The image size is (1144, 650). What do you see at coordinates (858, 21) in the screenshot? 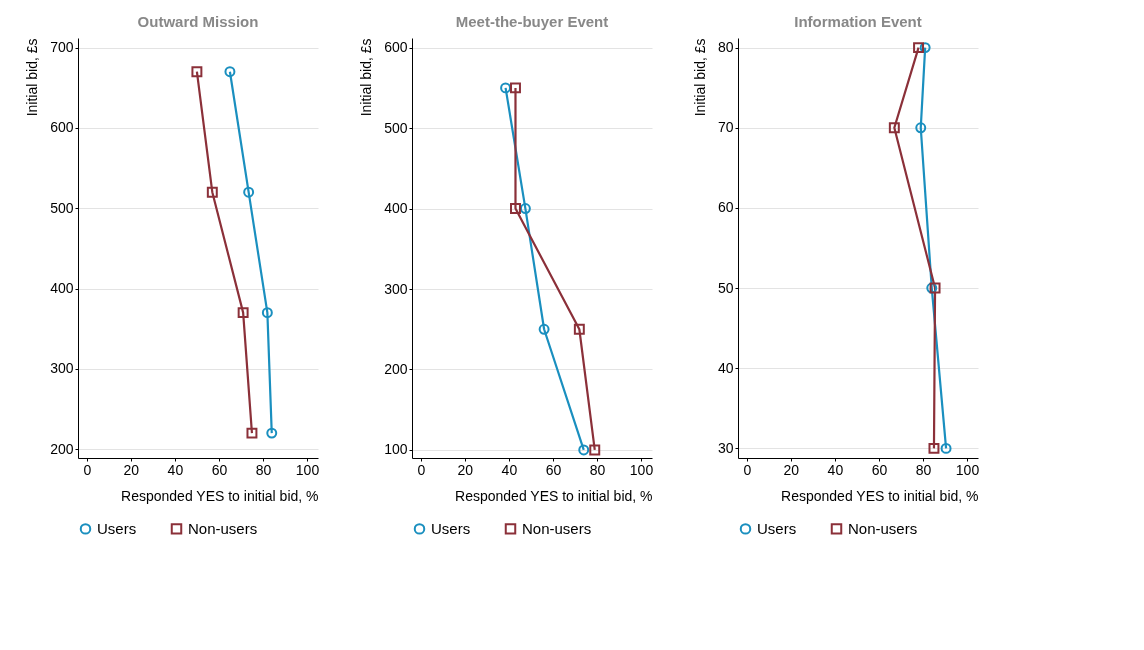
I see `chart-title: Information Event` at bounding box center [858, 21].